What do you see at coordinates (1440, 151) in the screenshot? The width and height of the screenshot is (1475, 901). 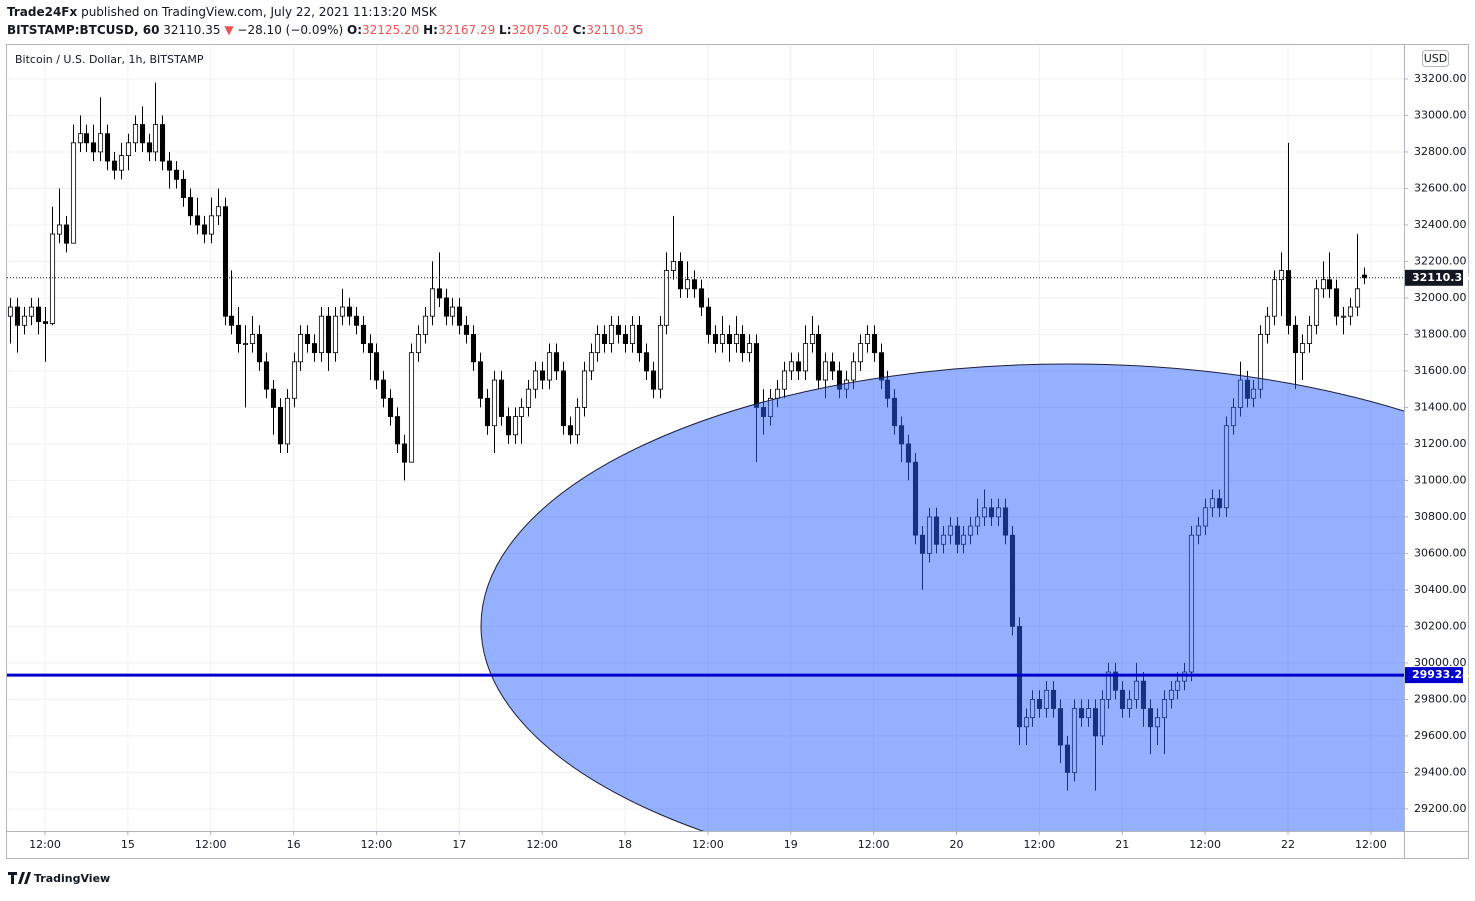 I see `y-tick-label: 32800.00` at bounding box center [1440, 151].